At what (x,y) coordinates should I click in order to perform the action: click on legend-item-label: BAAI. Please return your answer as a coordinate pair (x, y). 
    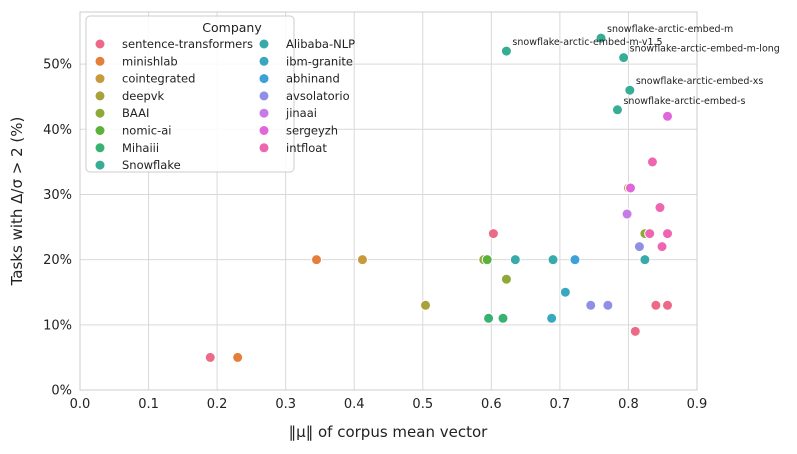
    Looking at the image, I should click on (135, 113).